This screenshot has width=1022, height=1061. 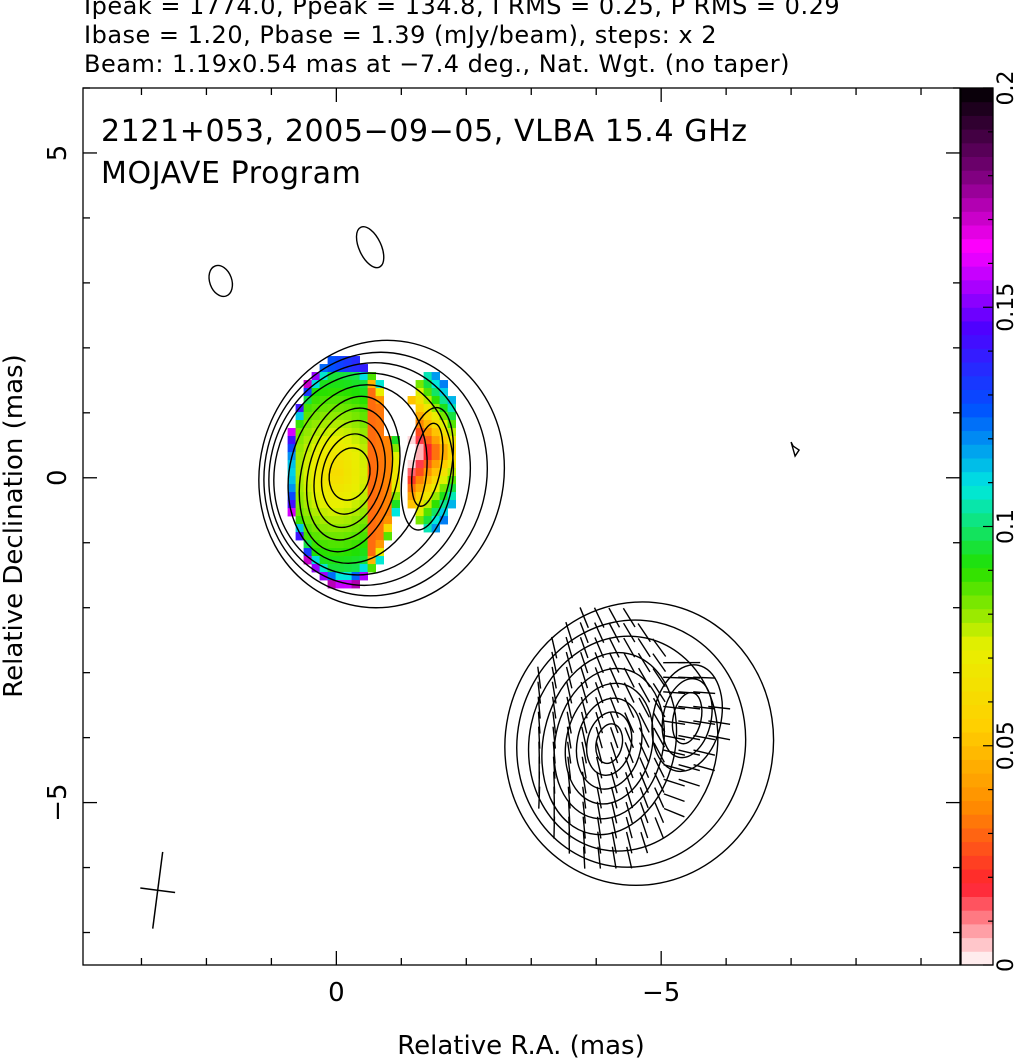 What do you see at coordinates (58, 153) in the screenshot?
I see `y-tick-label: 5` at bounding box center [58, 153].